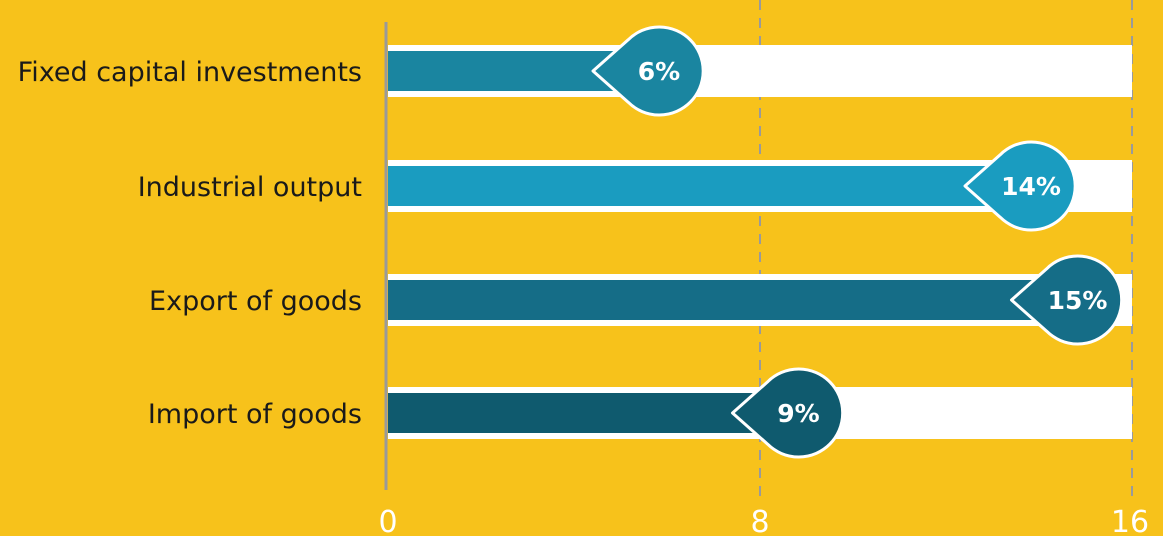 The width and height of the screenshot is (1163, 536). Describe the element at coordinates (190, 72) in the screenshot. I see `category-label: Fixed capital investments` at that location.